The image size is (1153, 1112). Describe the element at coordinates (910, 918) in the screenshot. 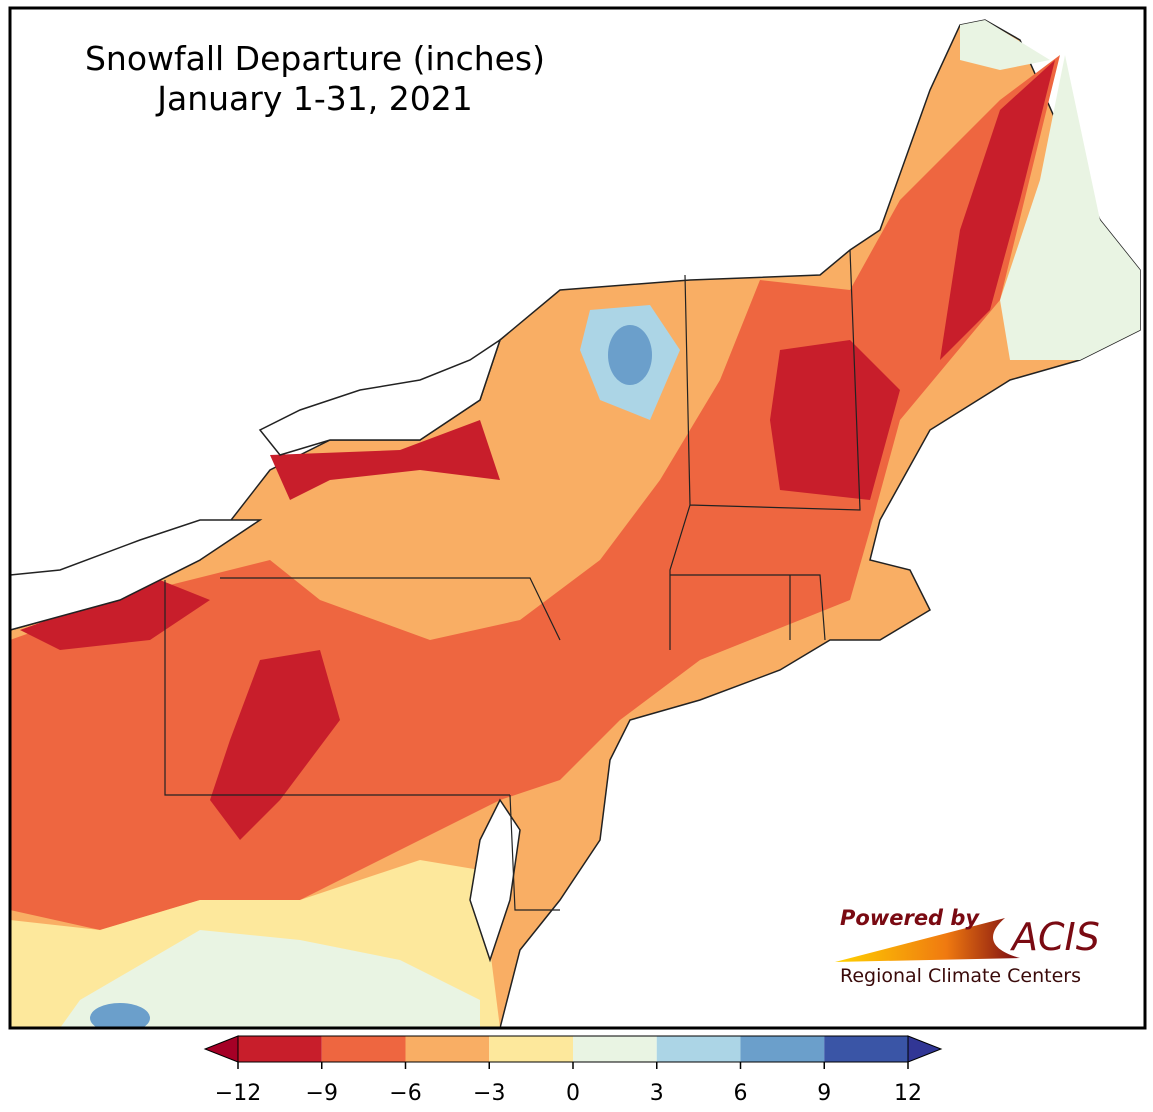

I see `logo-tagline: Powered by` at that location.